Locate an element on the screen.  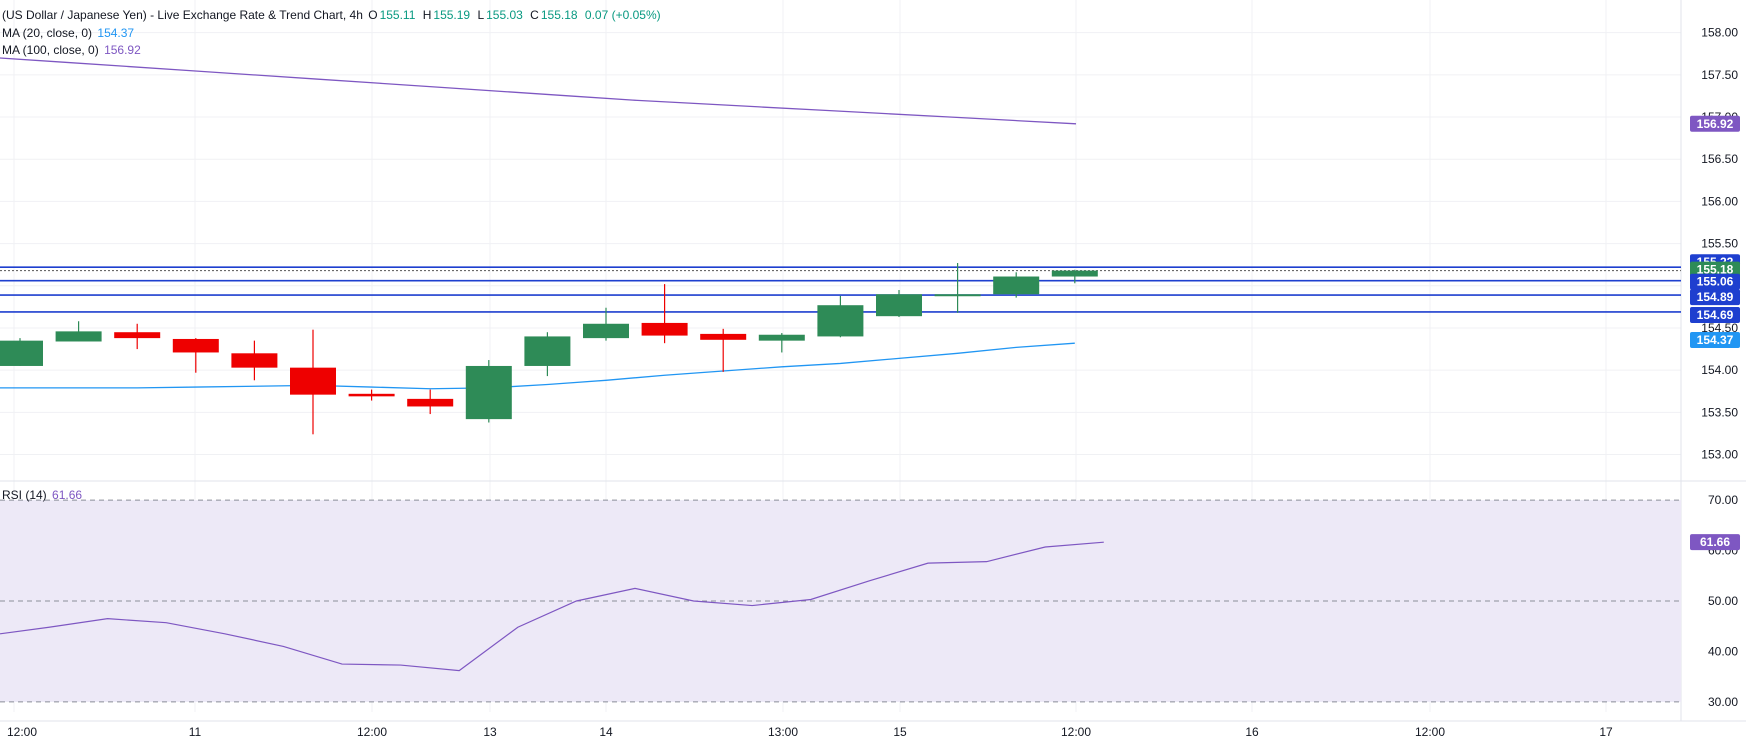
price-tick-label: 154.50 is located at coordinates (1719, 328).